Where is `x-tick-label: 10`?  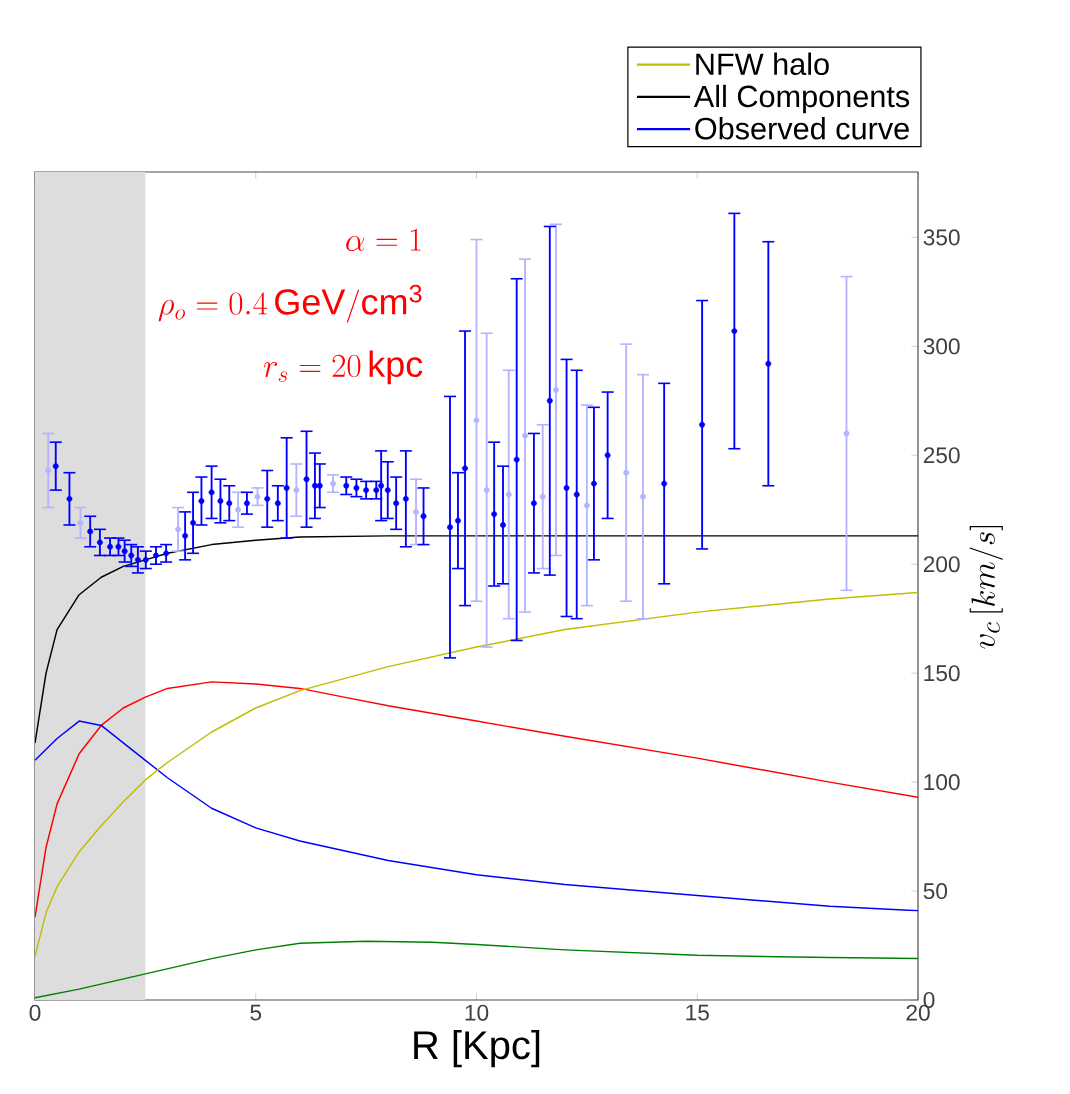
x-tick-label: 10 is located at coordinates (477, 1012).